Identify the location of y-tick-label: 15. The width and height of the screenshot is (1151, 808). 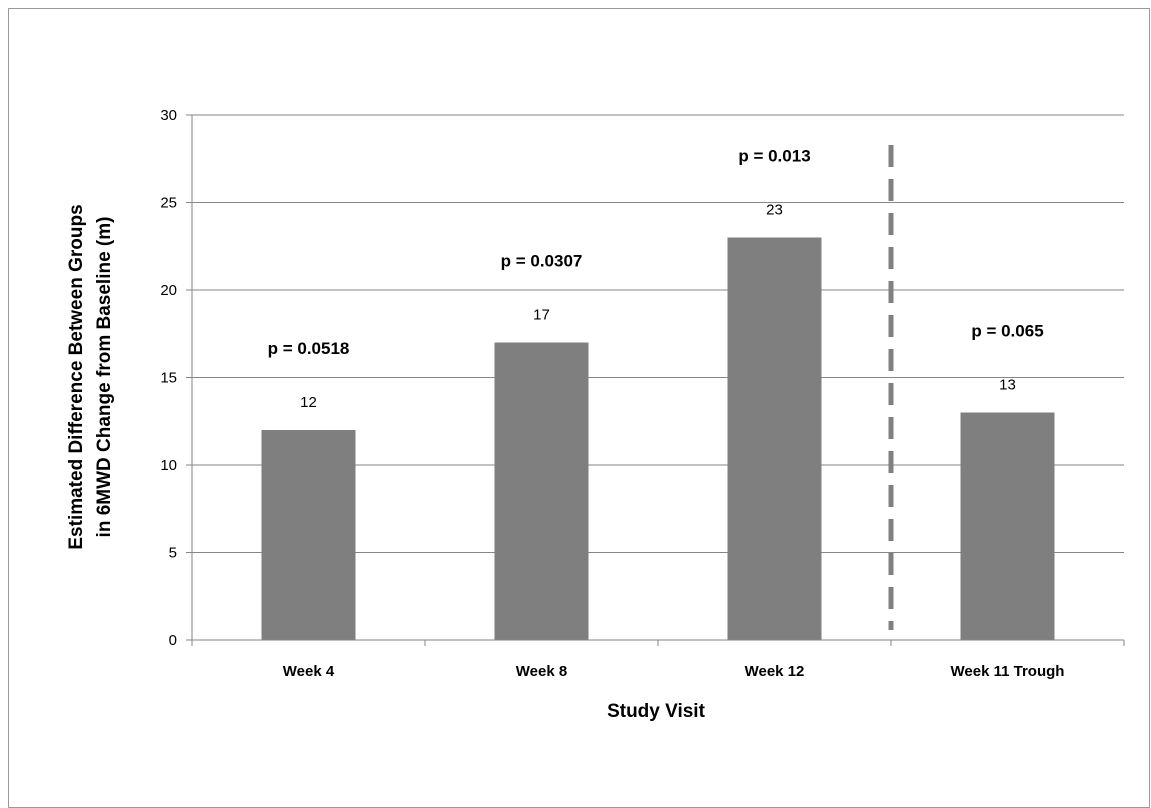
(168, 378).